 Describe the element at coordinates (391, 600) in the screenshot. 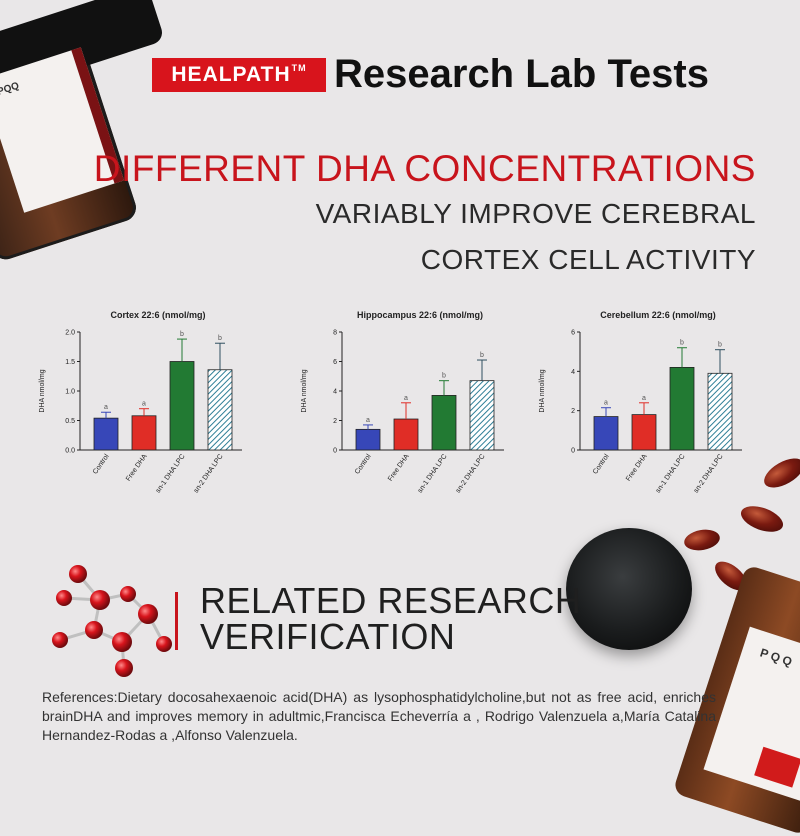

I see `research-heading-line-1: RELATED RESEARCH` at that location.